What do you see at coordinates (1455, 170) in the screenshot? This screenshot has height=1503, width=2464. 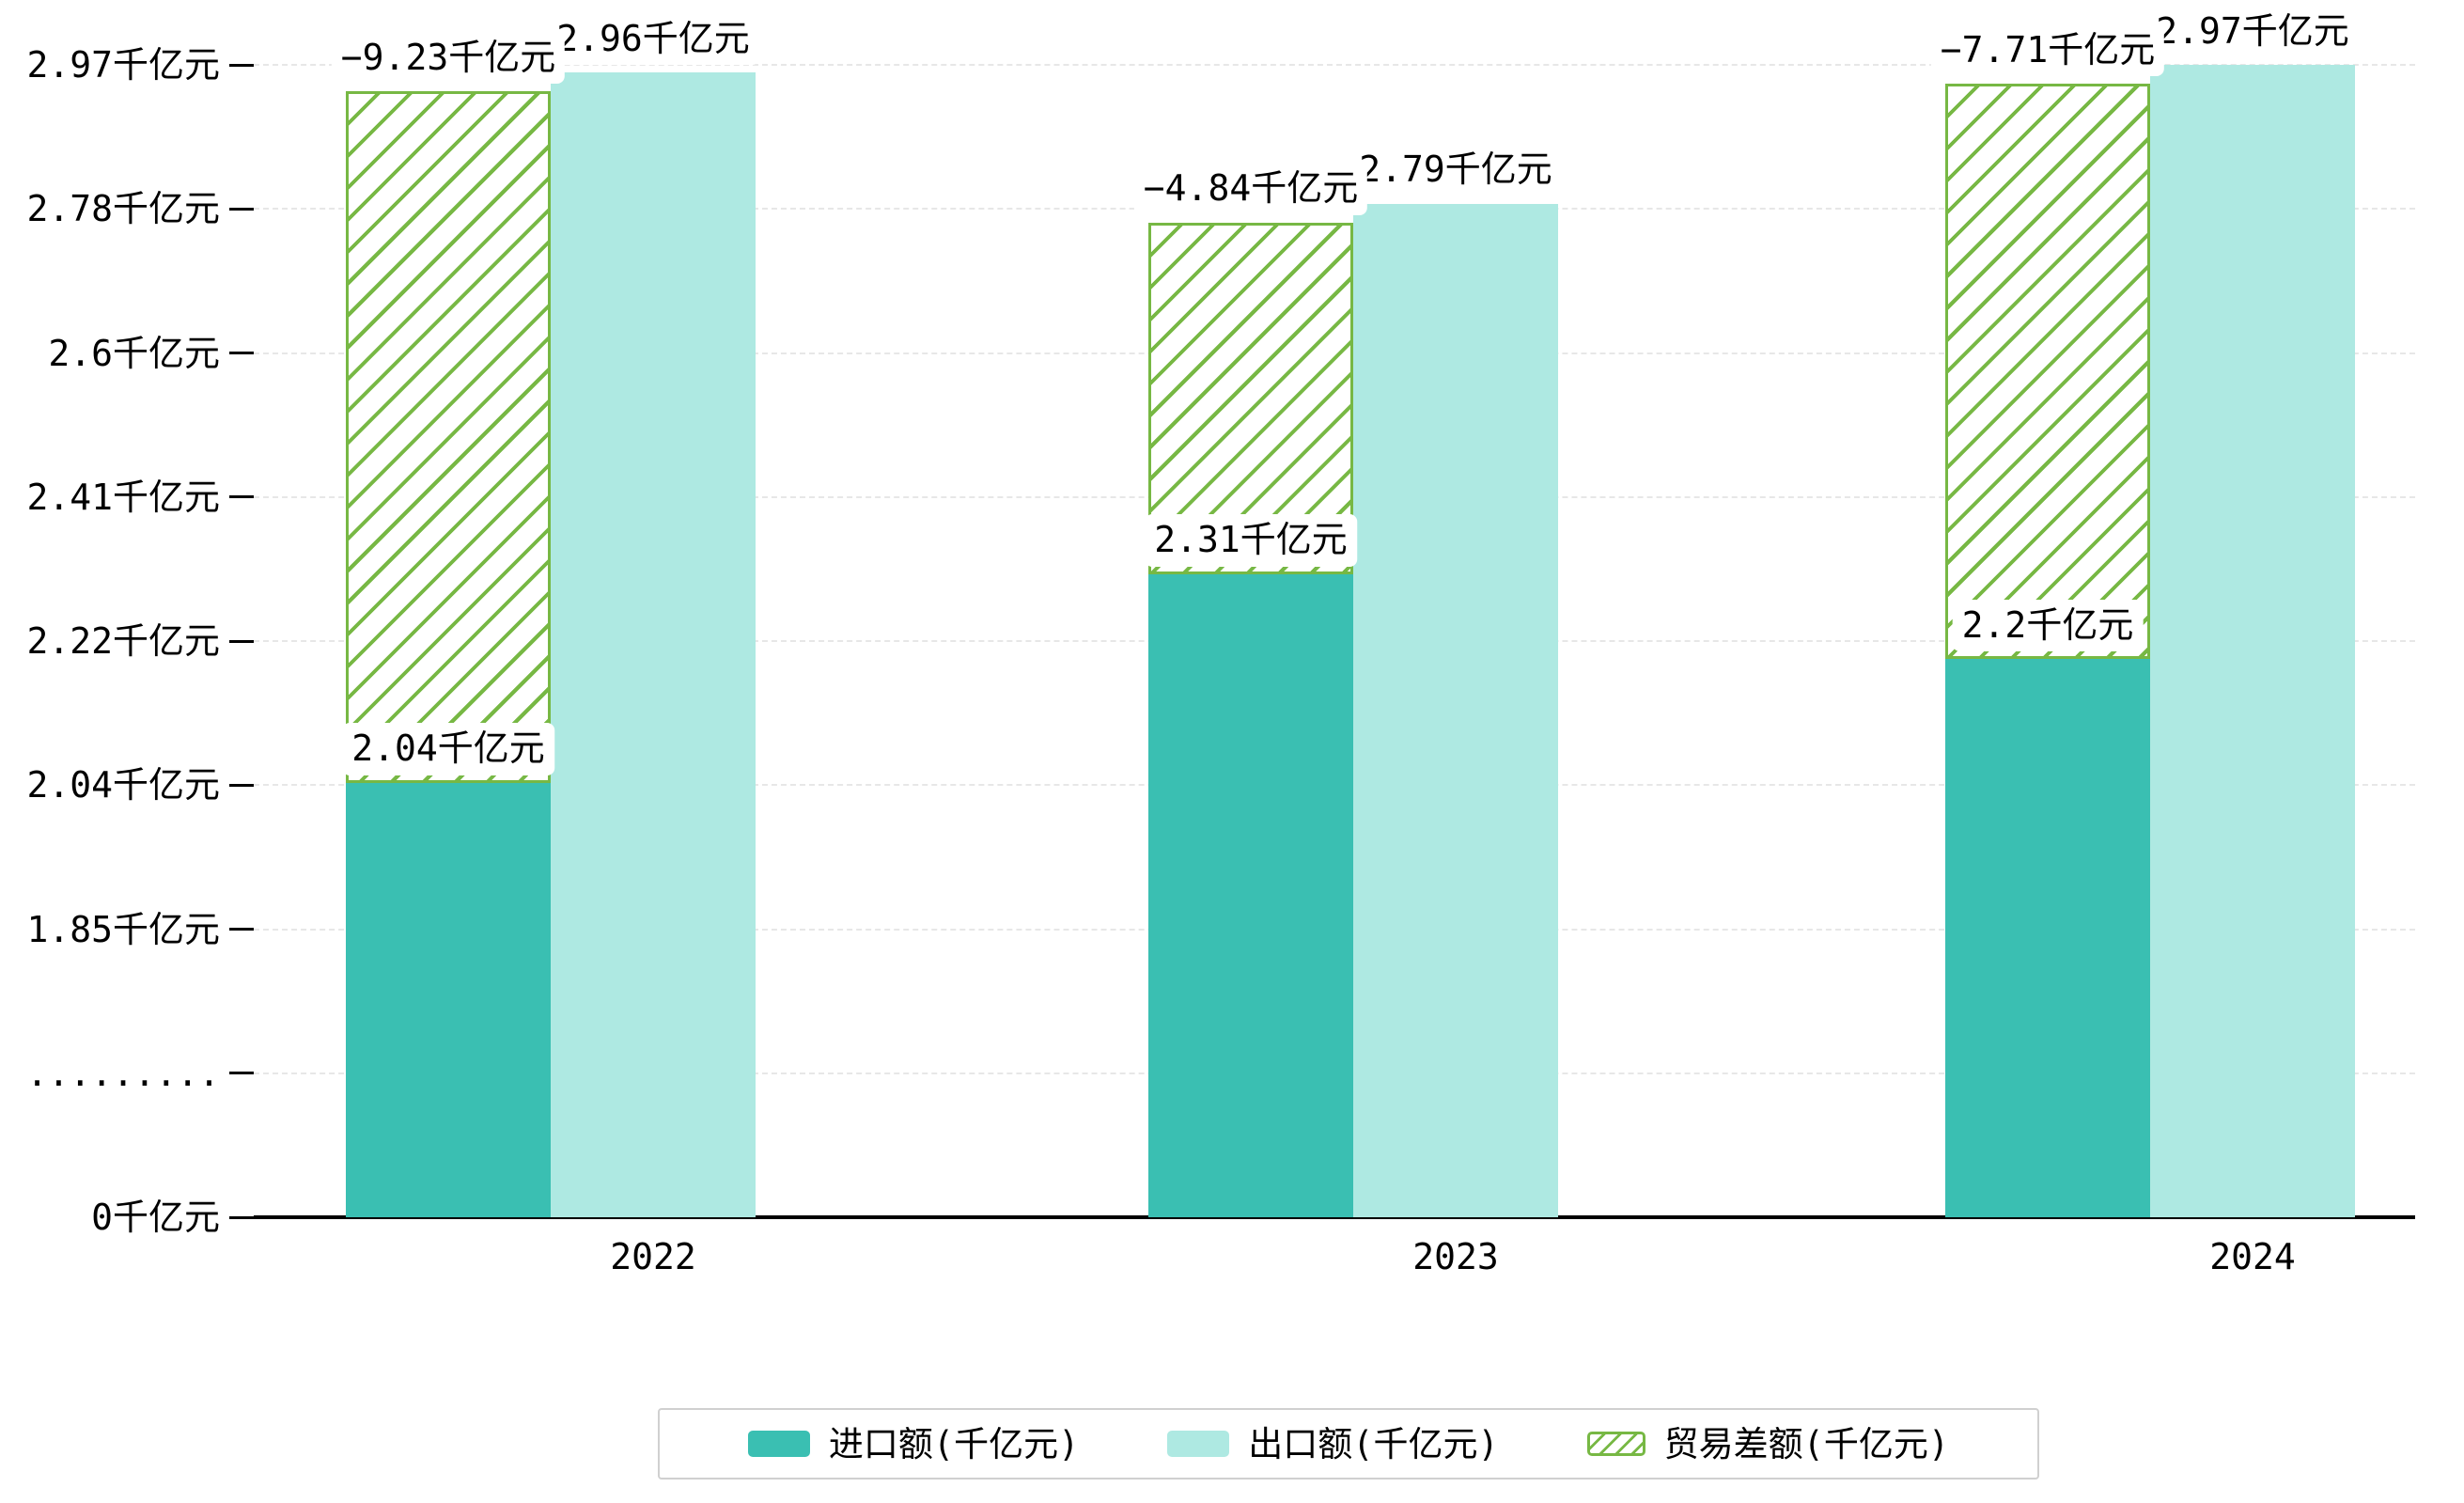 I see `export-value-label: 2.79千亿元` at bounding box center [1455, 170].